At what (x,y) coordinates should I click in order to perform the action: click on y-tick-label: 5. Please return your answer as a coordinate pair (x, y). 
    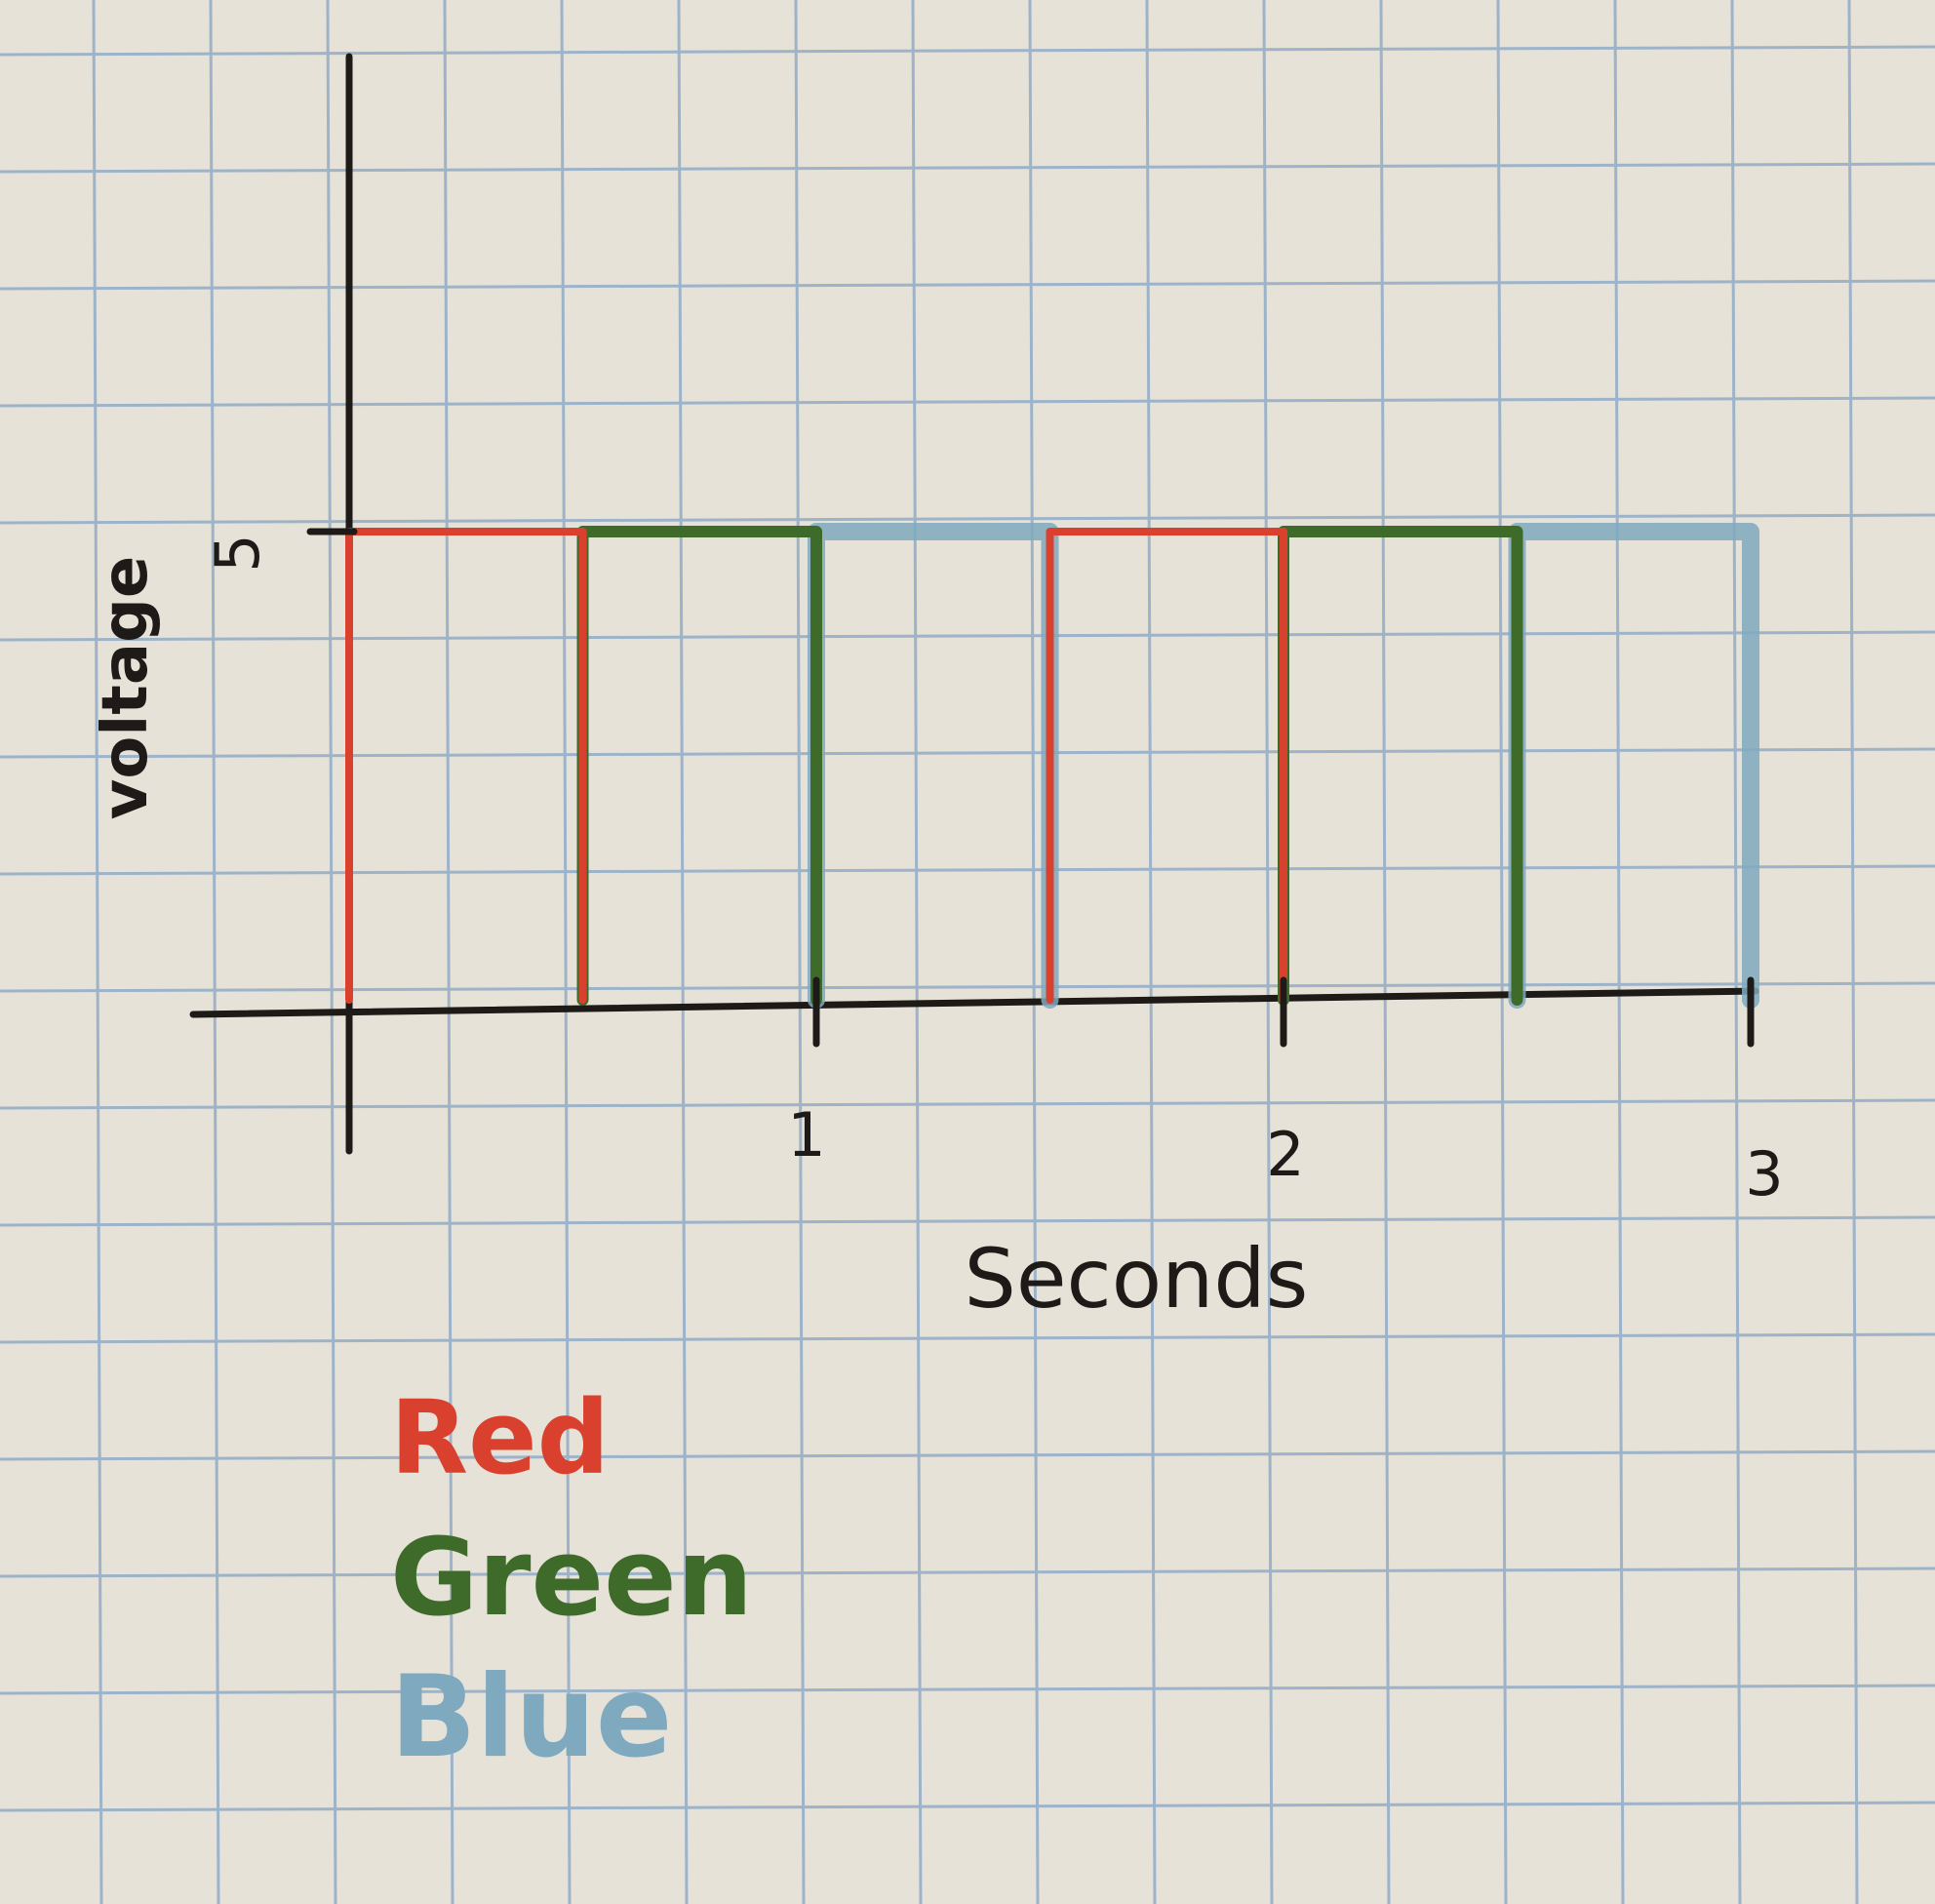
    Looking at the image, I should click on (238, 553).